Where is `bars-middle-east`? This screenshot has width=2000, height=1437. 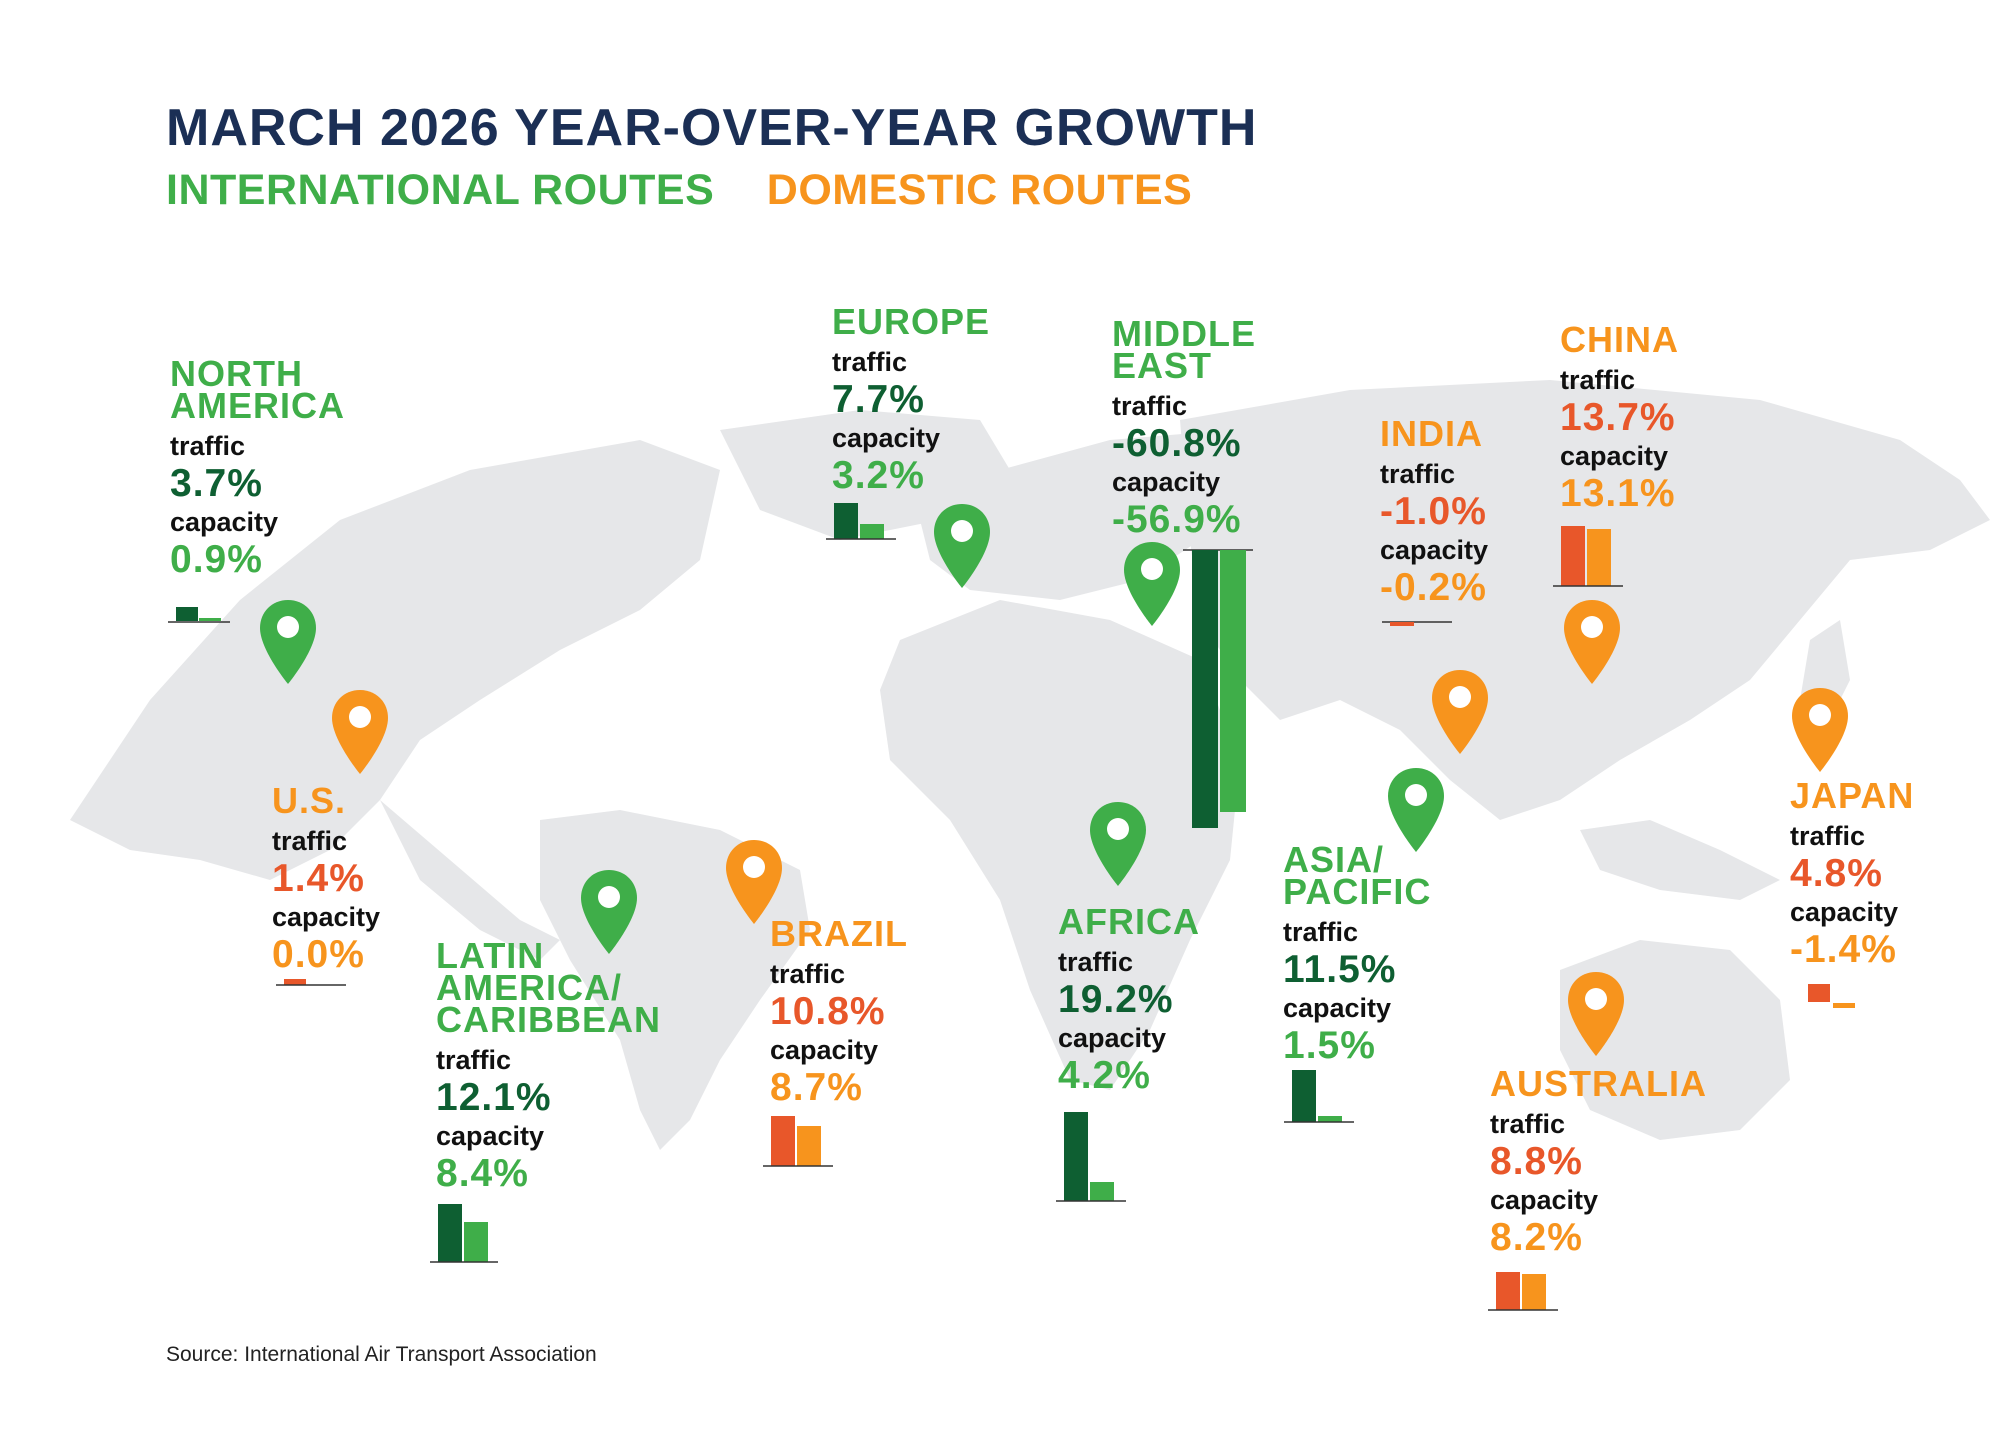 bars-middle-east is located at coordinates (1218, 688).